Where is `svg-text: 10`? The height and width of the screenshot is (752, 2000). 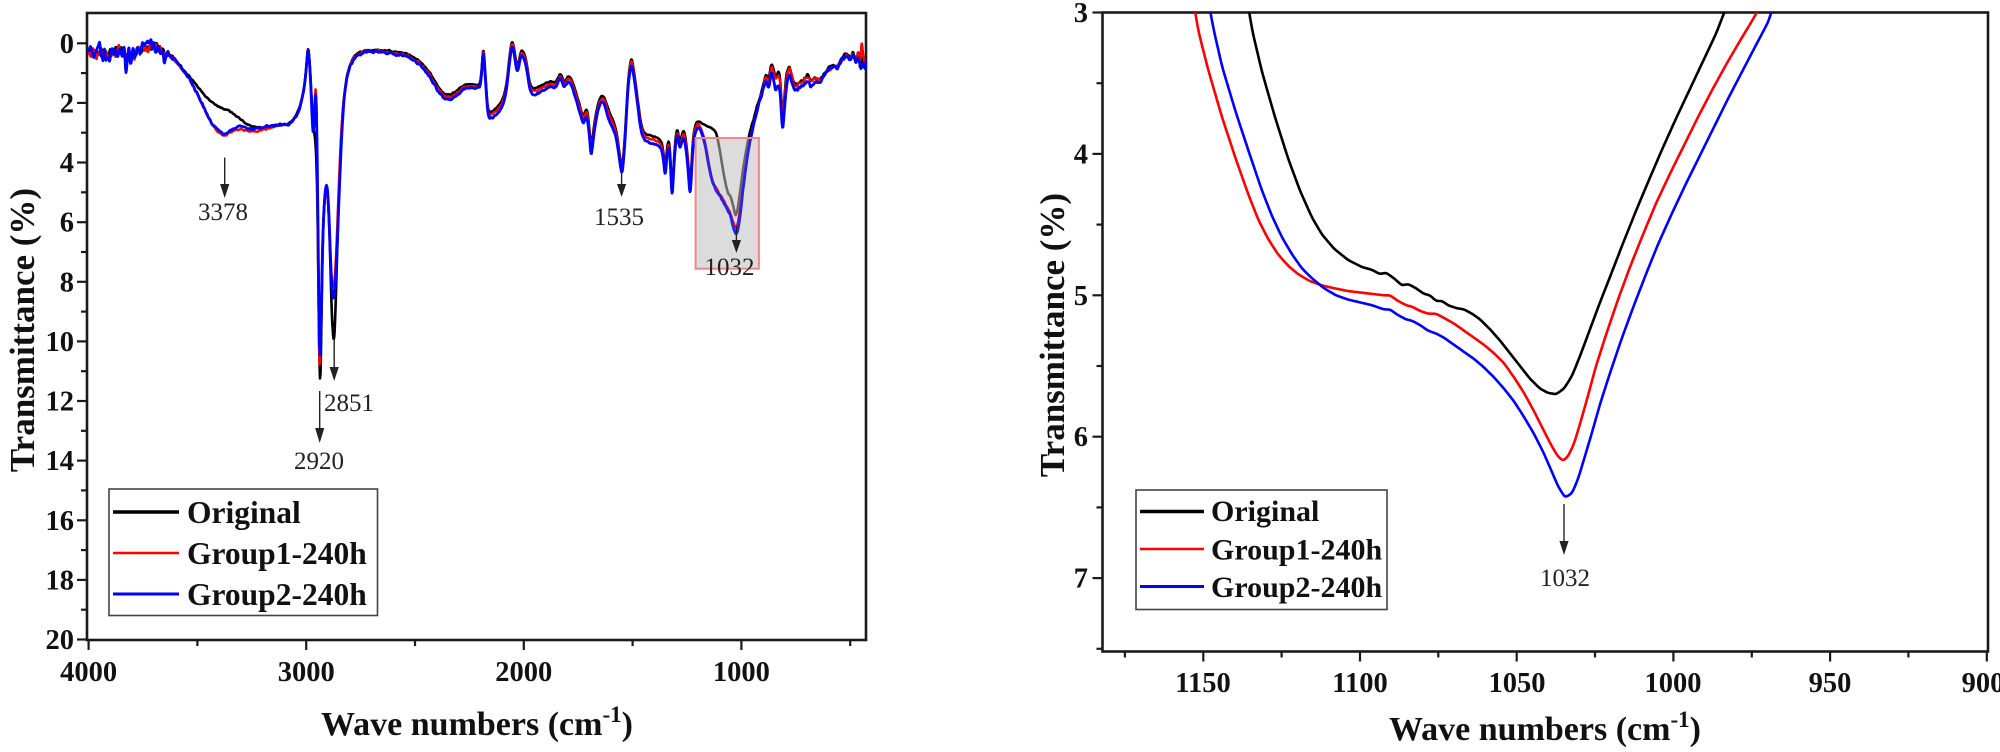
svg-text: 10 is located at coordinates (60, 342).